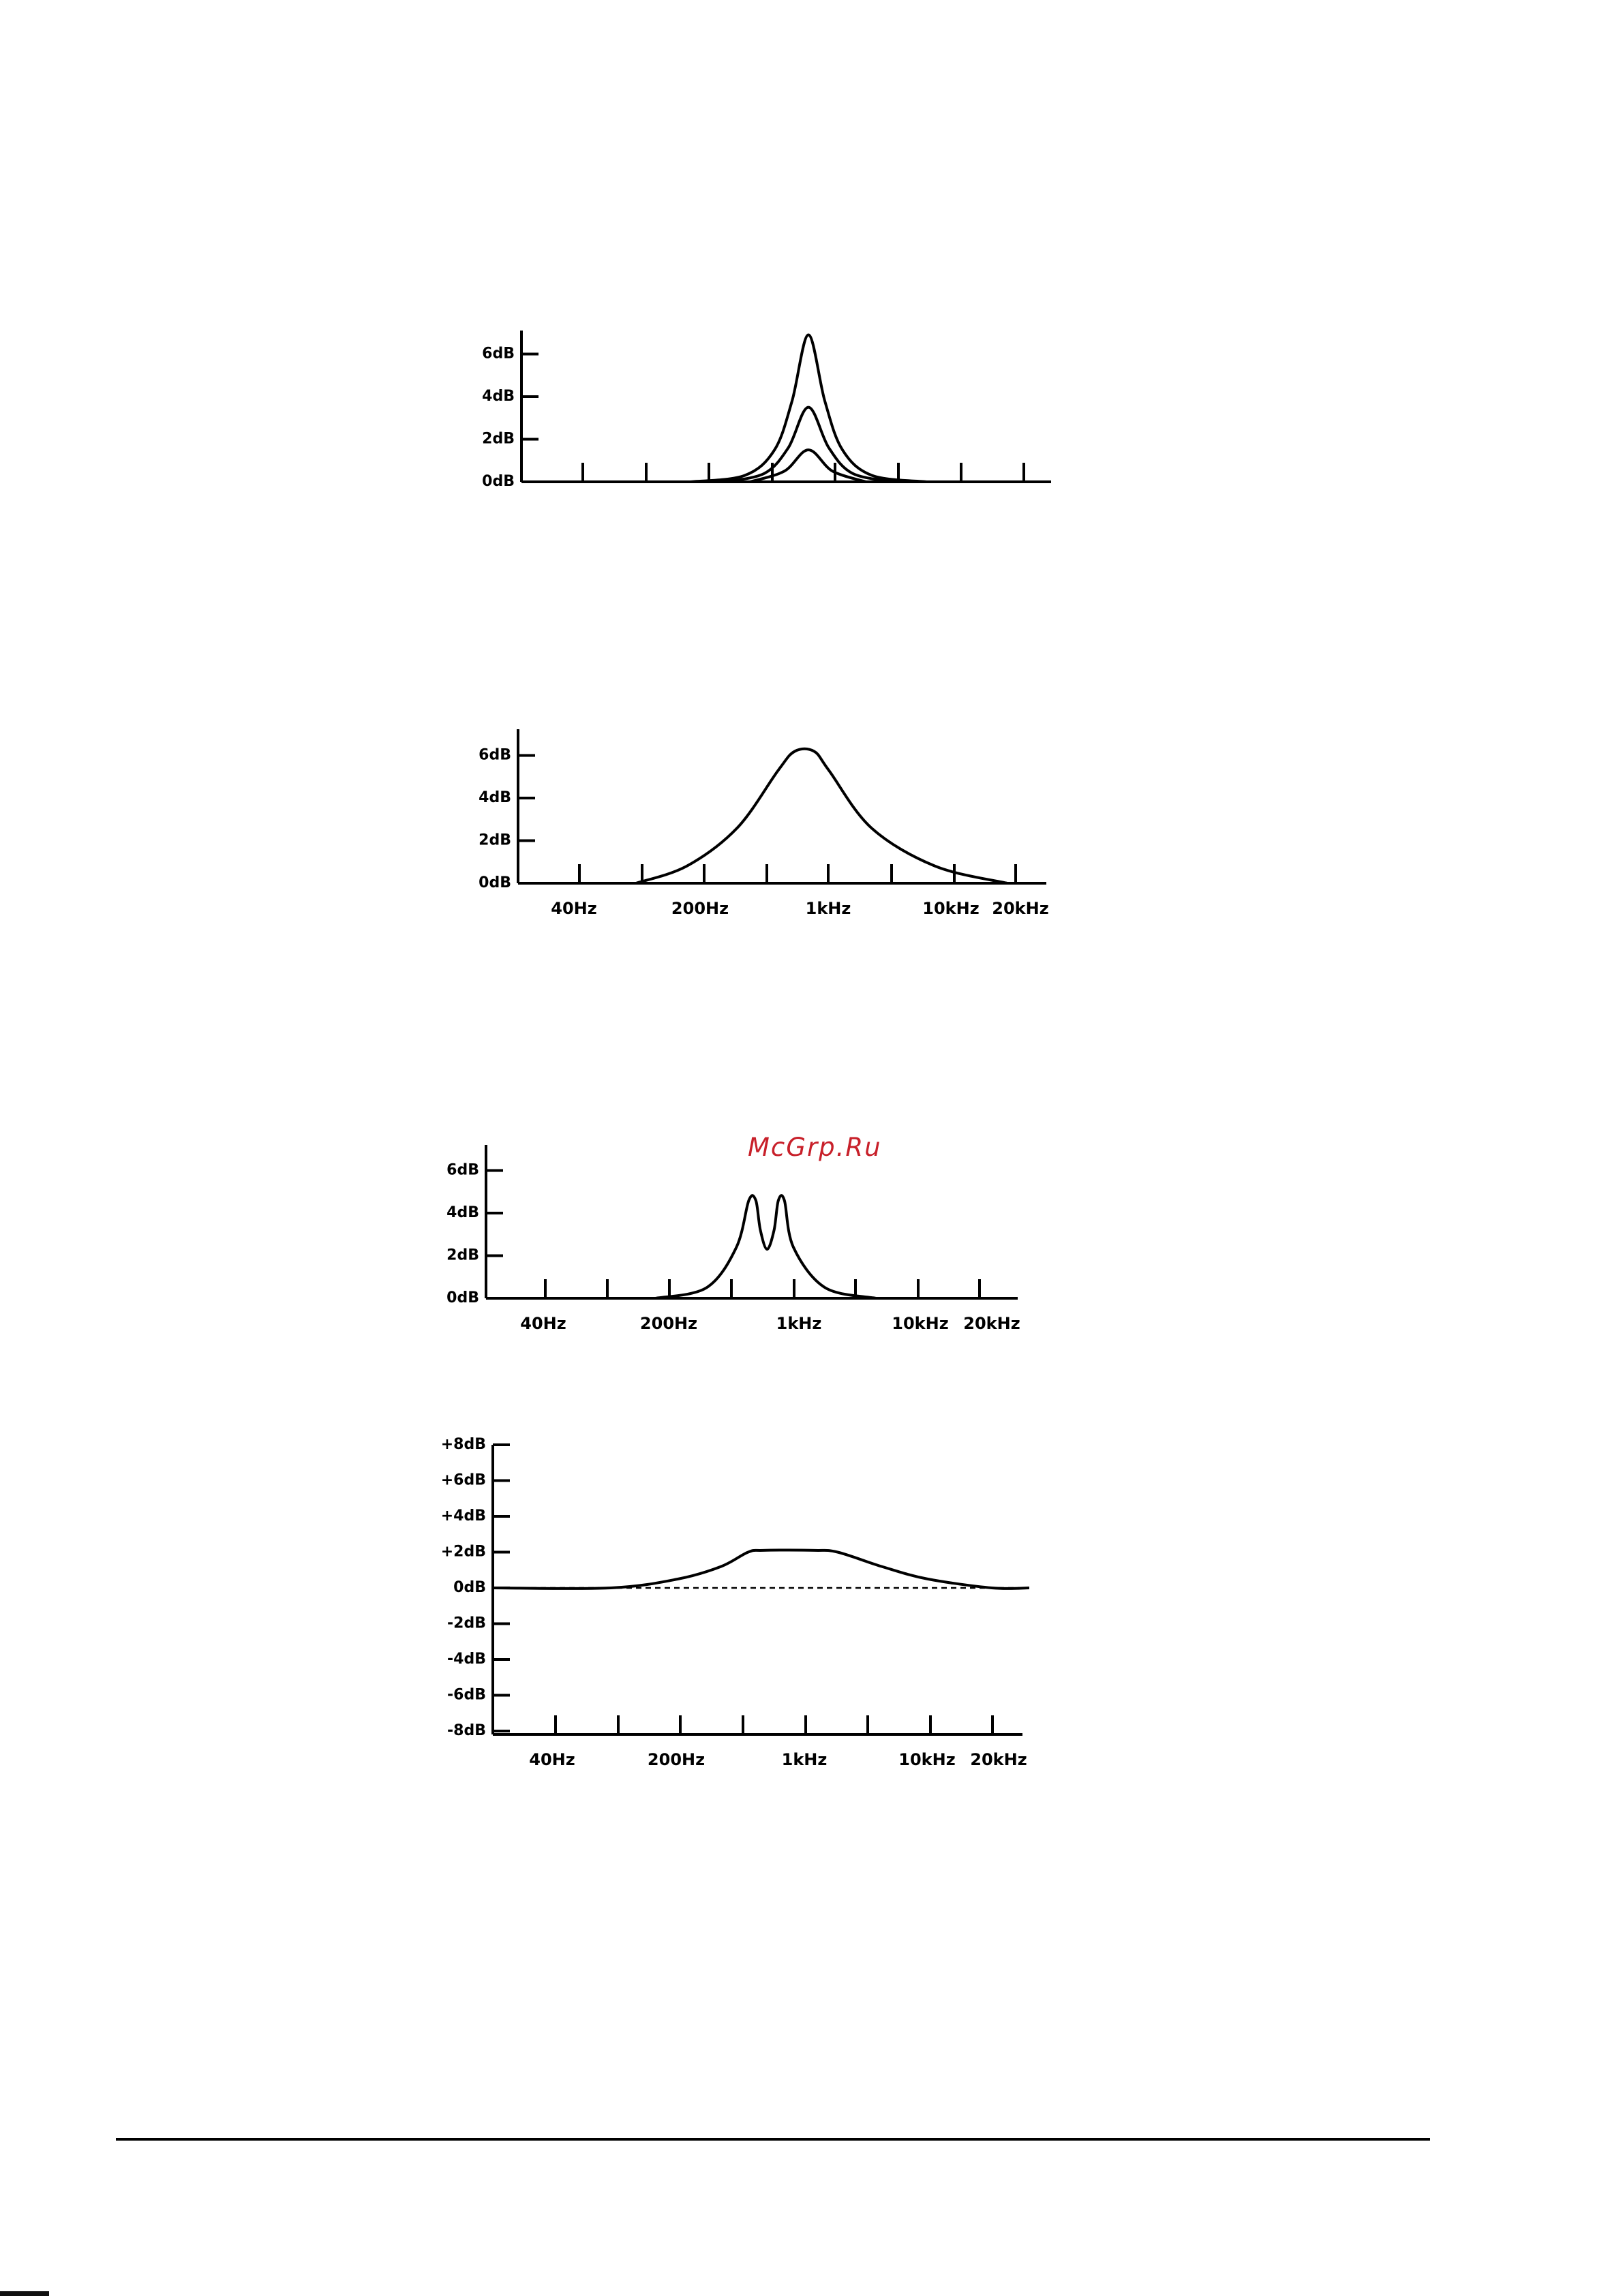  Describe the element at coordinates (24, 2294) in the screenshot. I see `corner-mark` at that location.